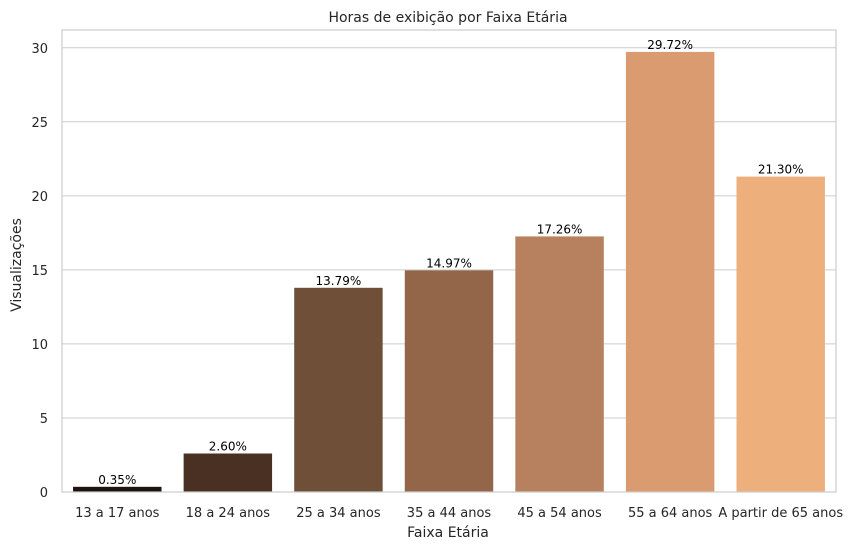 Image resolution: width=854 pixels, height=550 pixels. I want to click on chart-title: Horas de exibição por Faixa Etária, so click(447, 18).